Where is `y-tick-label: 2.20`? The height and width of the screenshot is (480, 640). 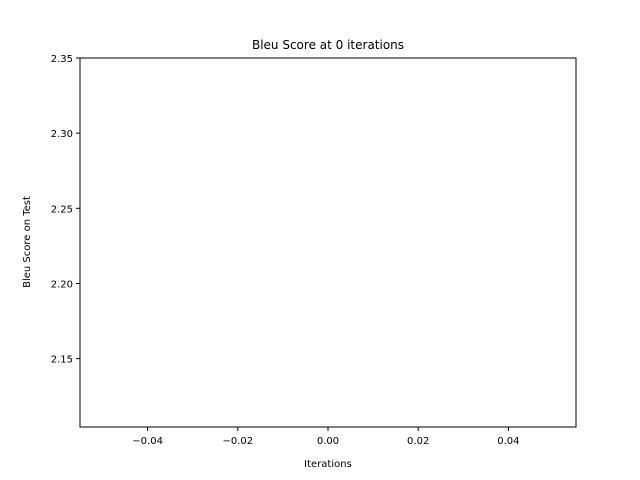
y-tick-label: 2.20 is located at coordinates (62, 284).